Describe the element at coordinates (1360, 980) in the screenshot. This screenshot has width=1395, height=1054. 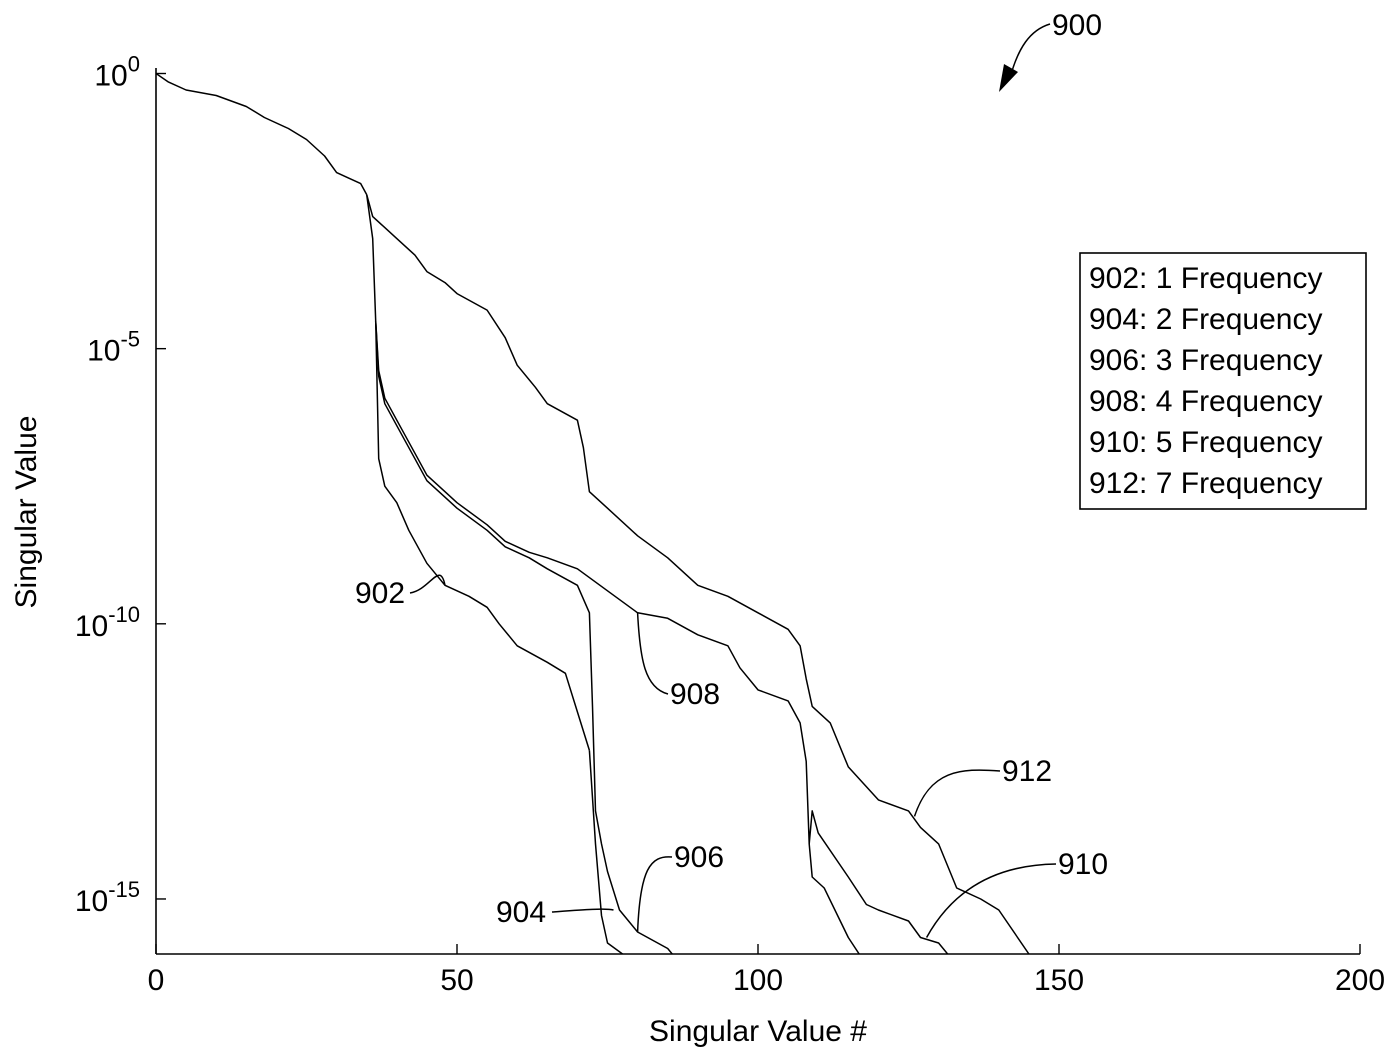
I see `x-tick-label: 200` at that location.